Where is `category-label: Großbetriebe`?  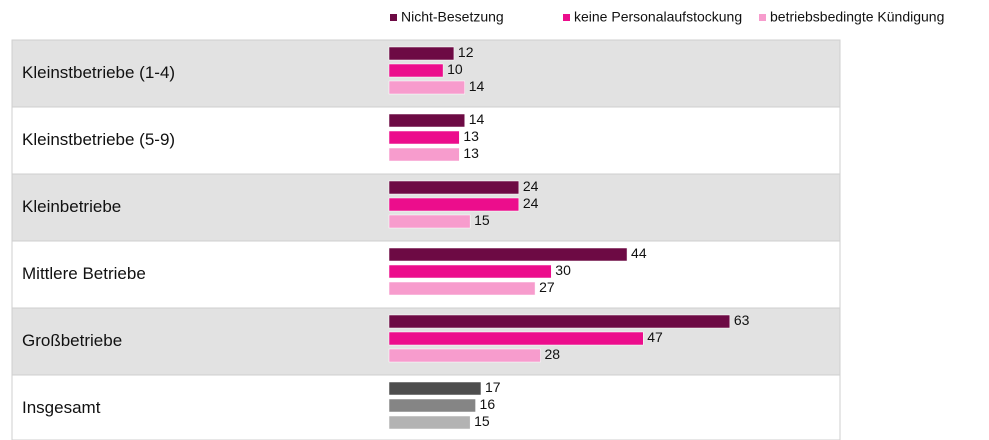
category-label: Großbetriebe is located at coordinates (72, 340).